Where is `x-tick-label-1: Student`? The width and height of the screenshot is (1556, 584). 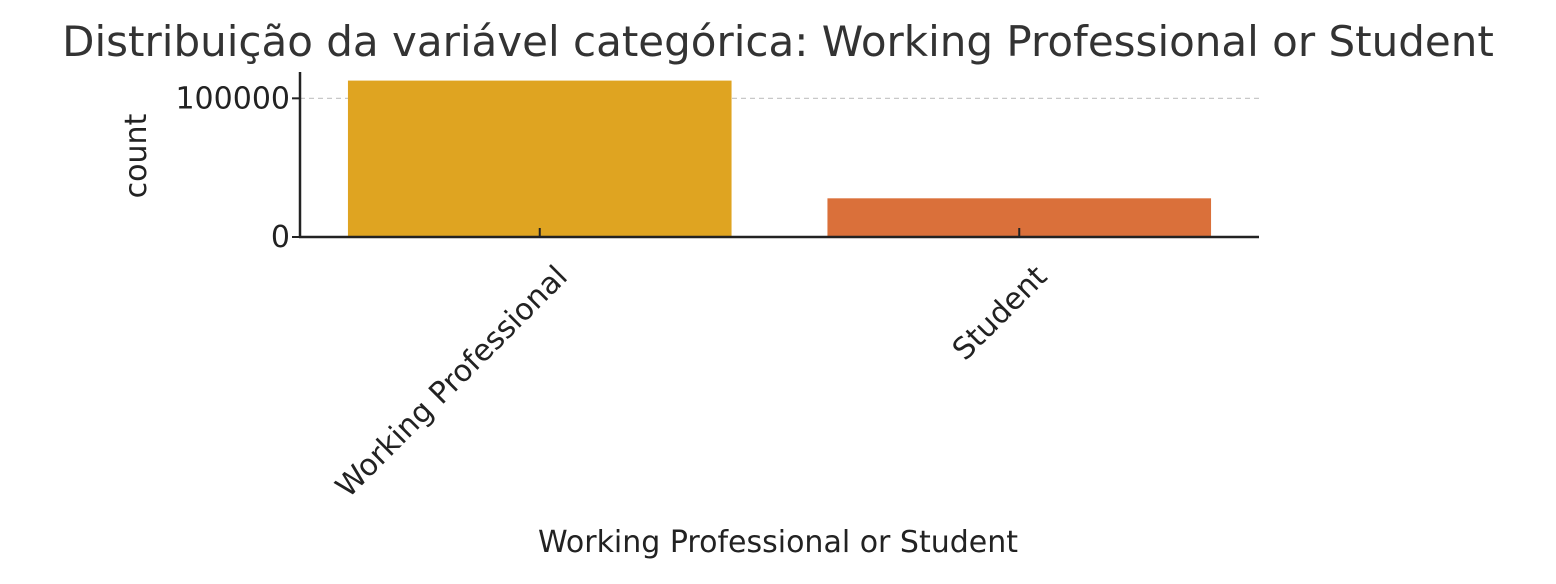
x-tick-label-1: Student is located at coordinates (1000, 313).